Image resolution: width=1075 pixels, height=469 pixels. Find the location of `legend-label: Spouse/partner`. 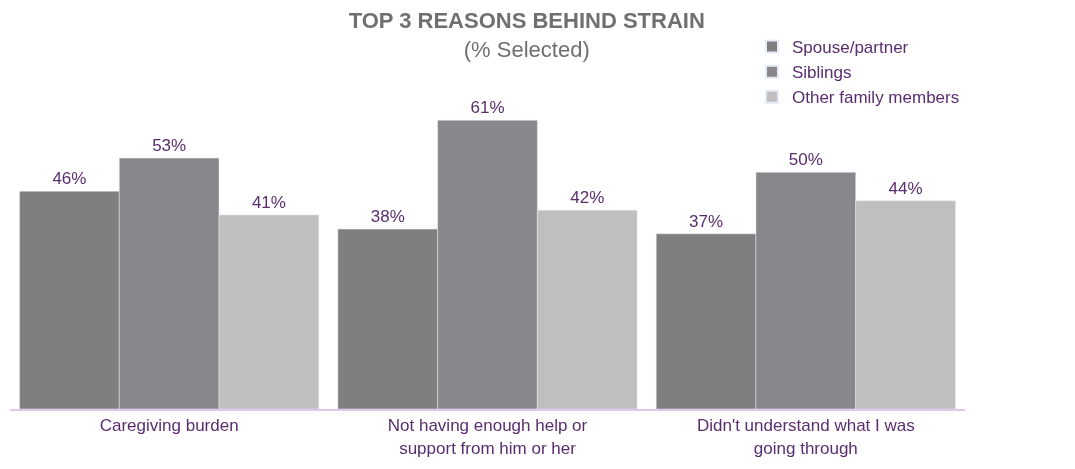

legend-label: Spouse/partner is located at coordinates (850, 48).